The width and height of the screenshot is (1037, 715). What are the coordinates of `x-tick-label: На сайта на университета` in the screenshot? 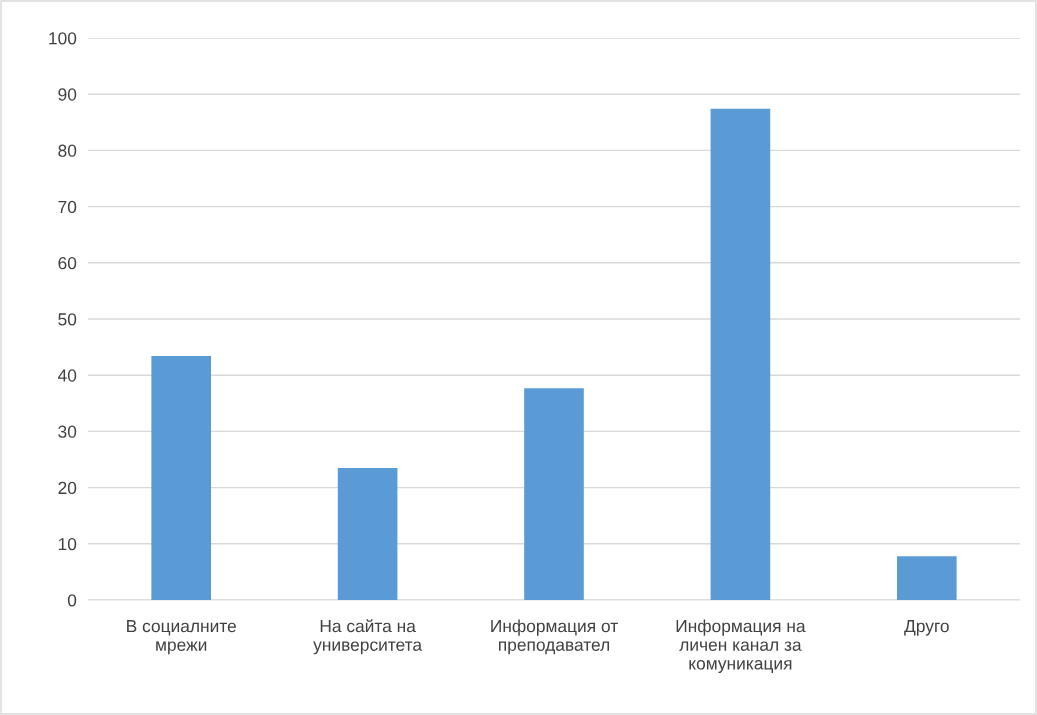 It's located at (368, 637).